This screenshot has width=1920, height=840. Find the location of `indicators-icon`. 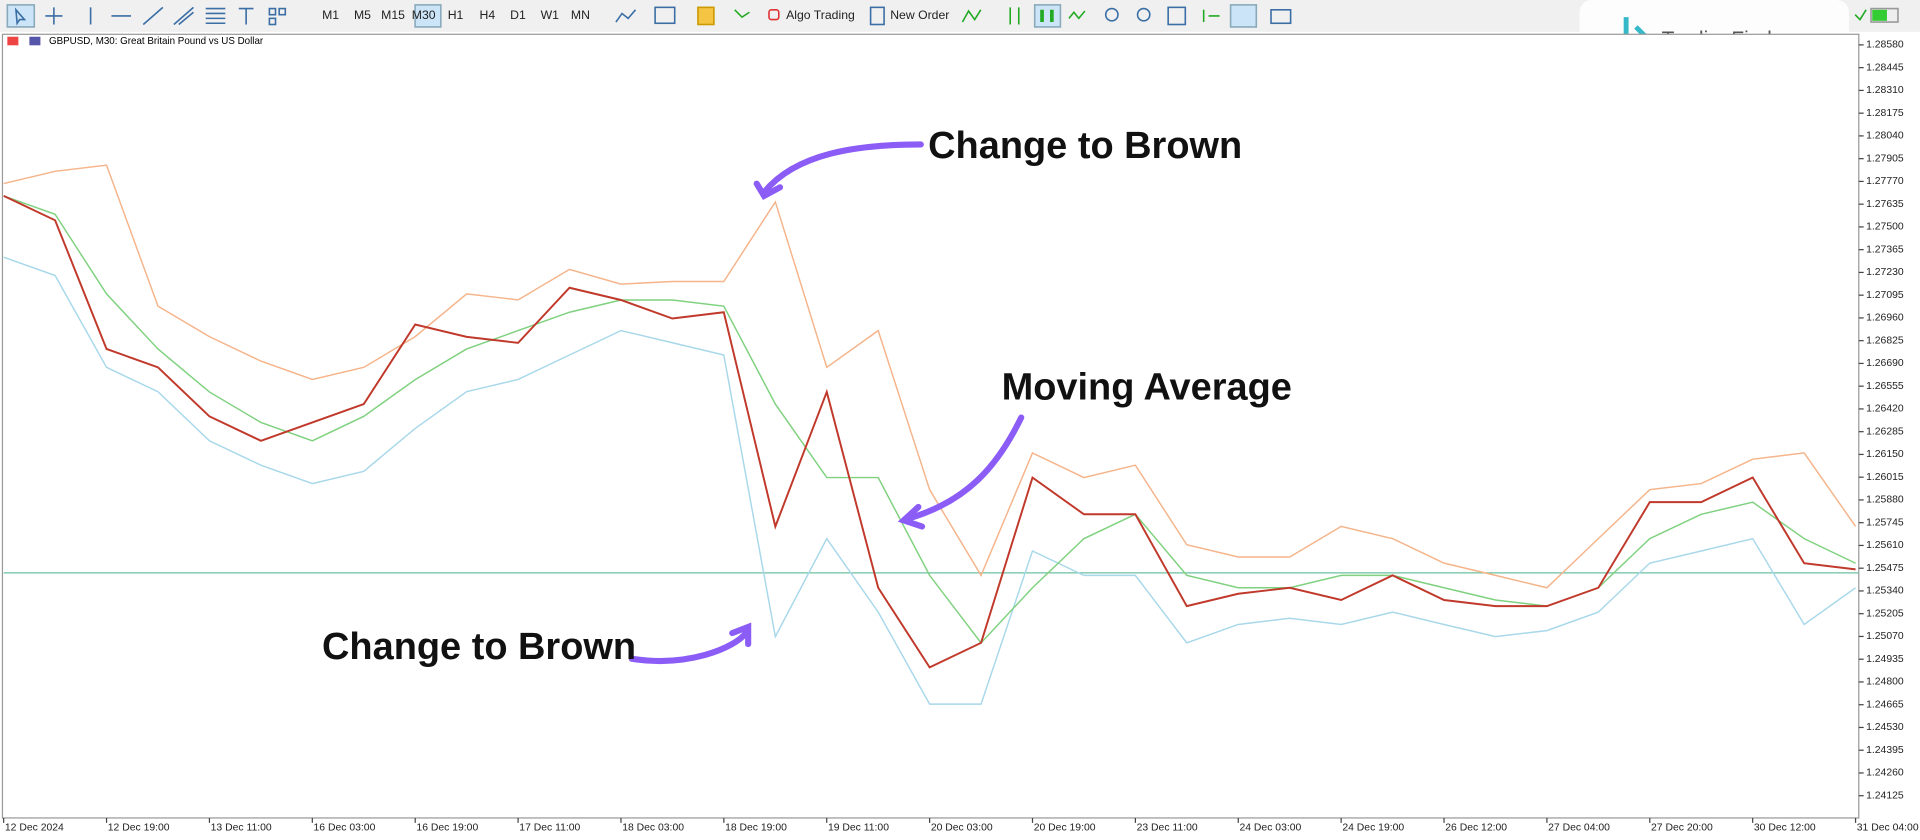

indicators-icon is located at coordinates (626, 16).